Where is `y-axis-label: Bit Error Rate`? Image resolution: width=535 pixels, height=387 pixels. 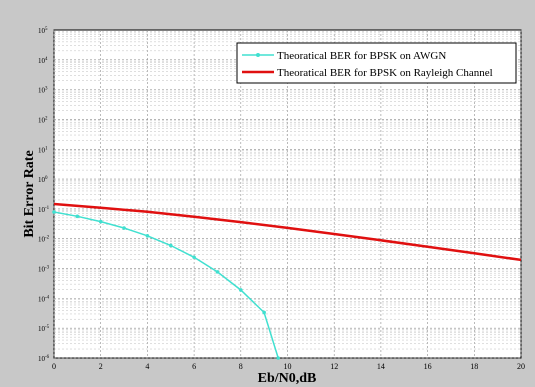 y-axis-label: Bit Error Rate is located at coordinates (29, 193).